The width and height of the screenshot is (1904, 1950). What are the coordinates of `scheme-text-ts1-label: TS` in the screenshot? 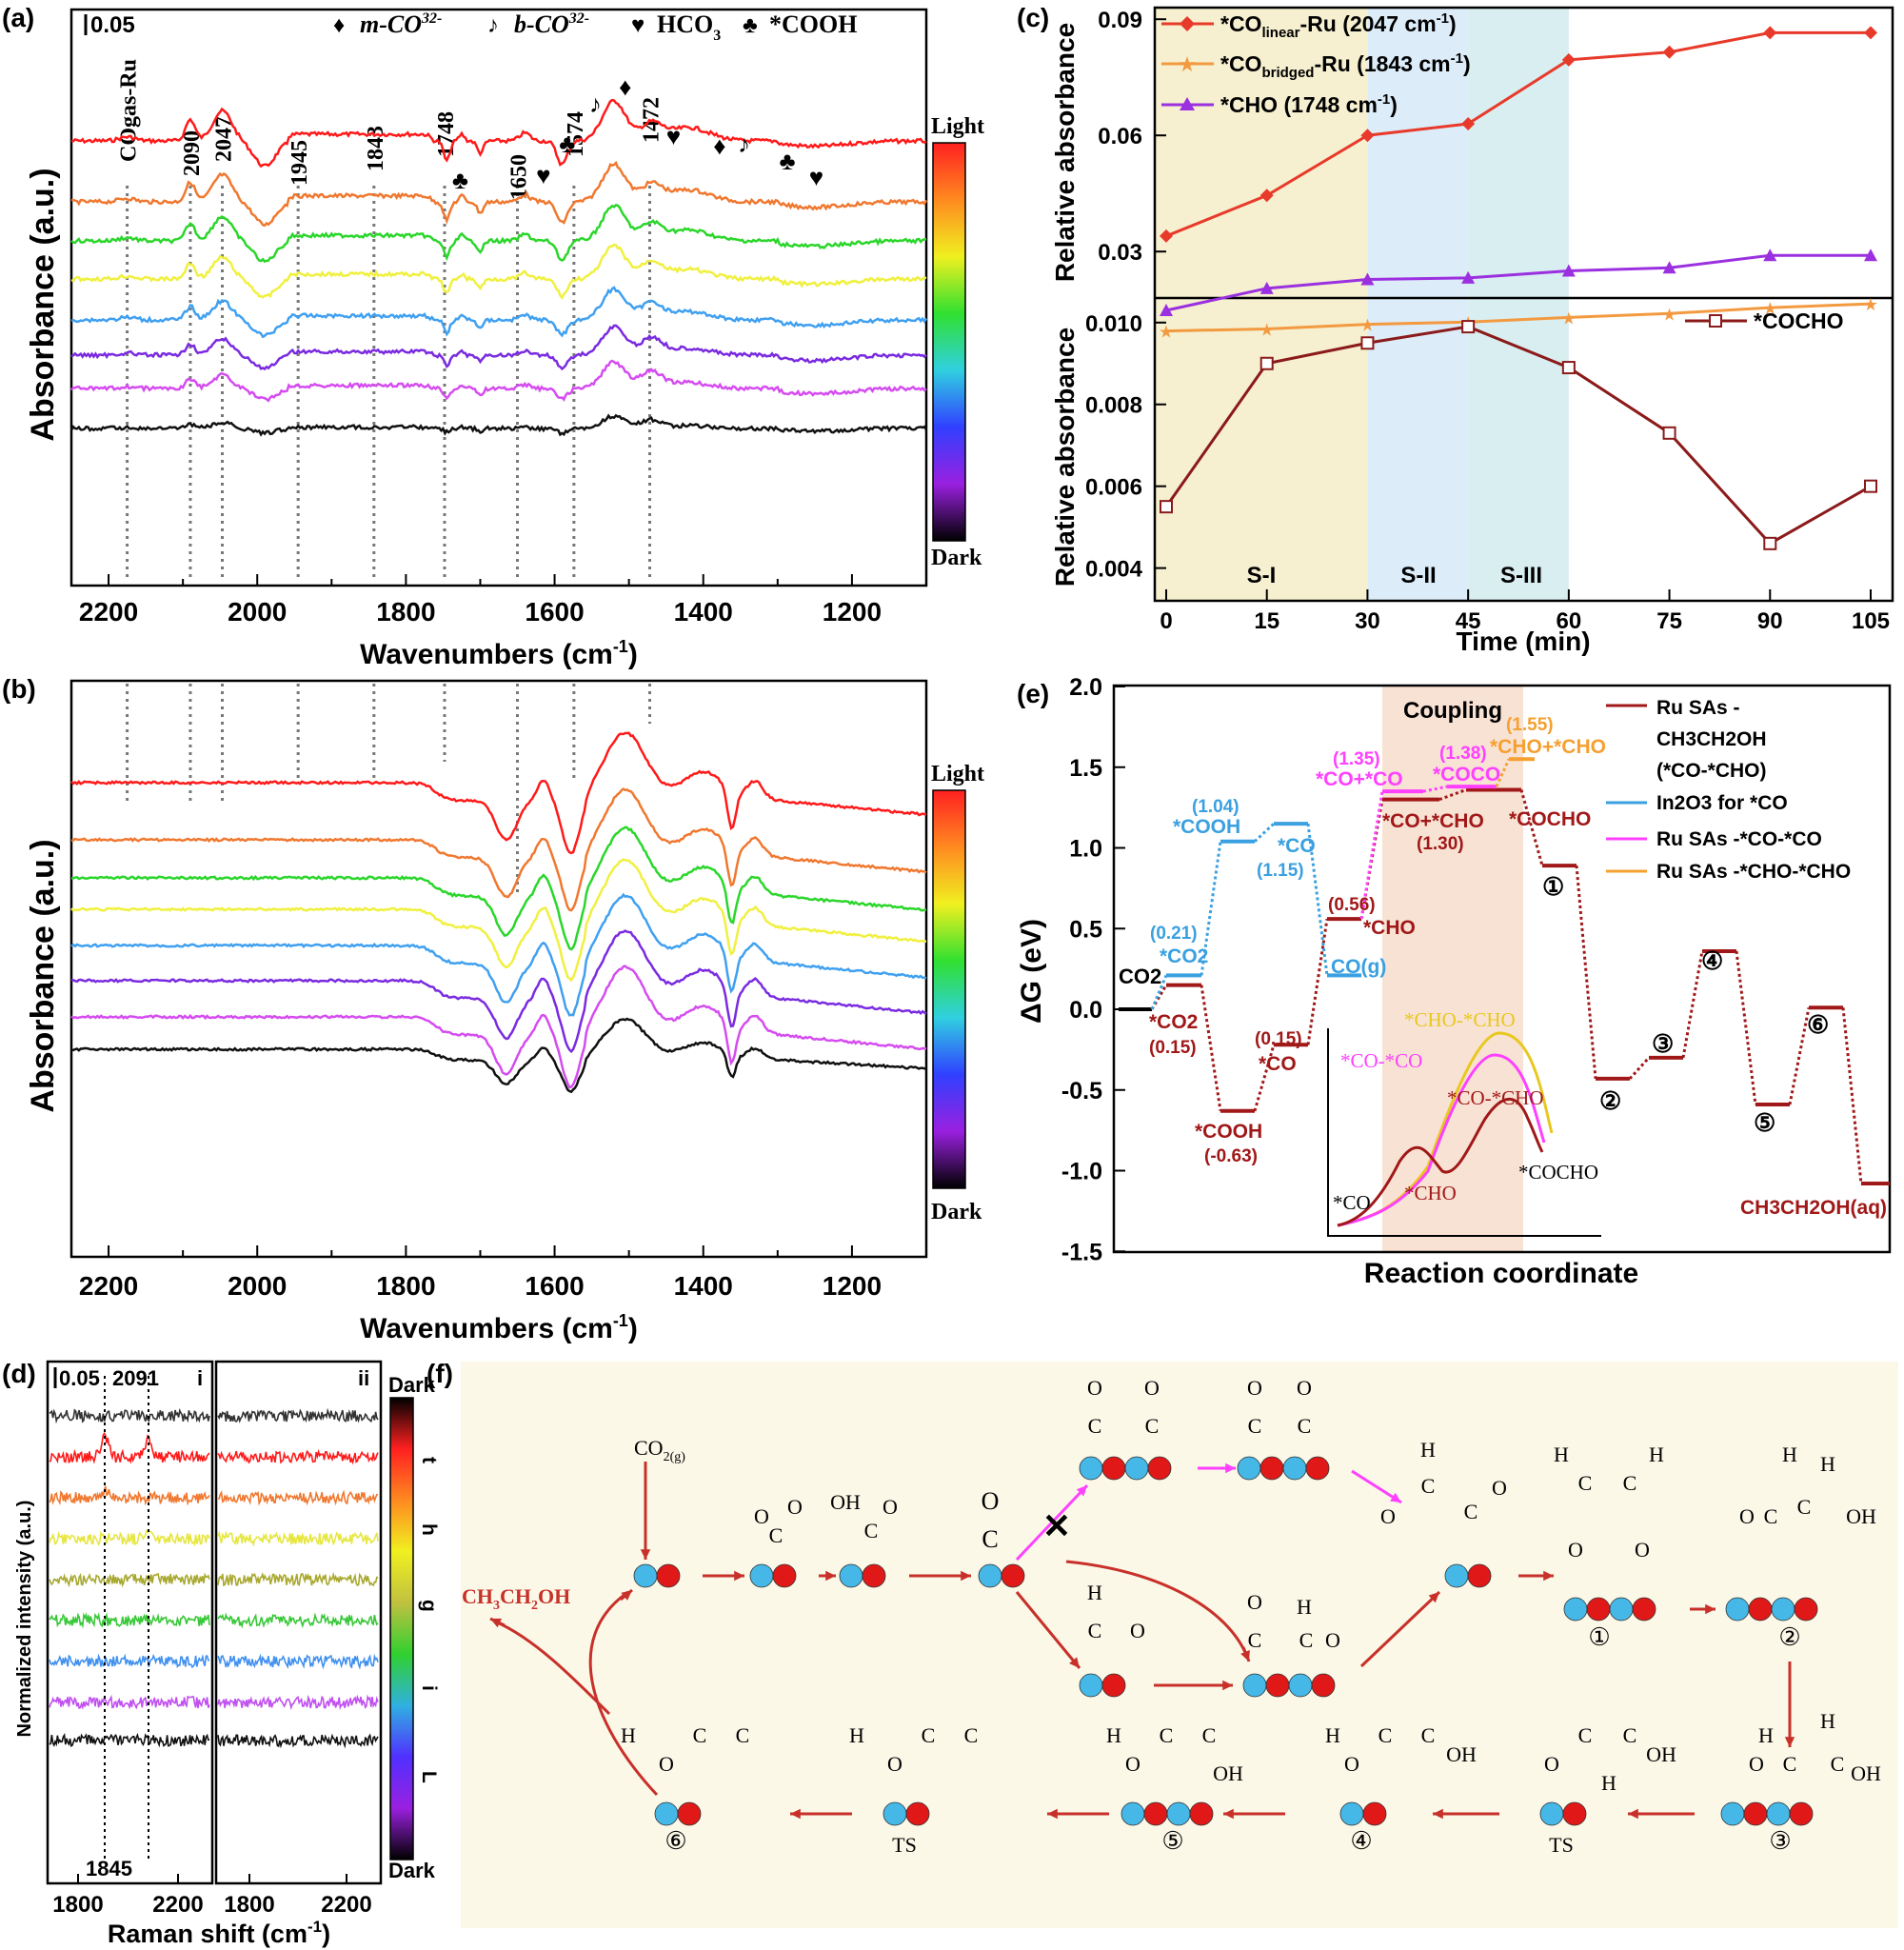 It's located at (1561, 1845).